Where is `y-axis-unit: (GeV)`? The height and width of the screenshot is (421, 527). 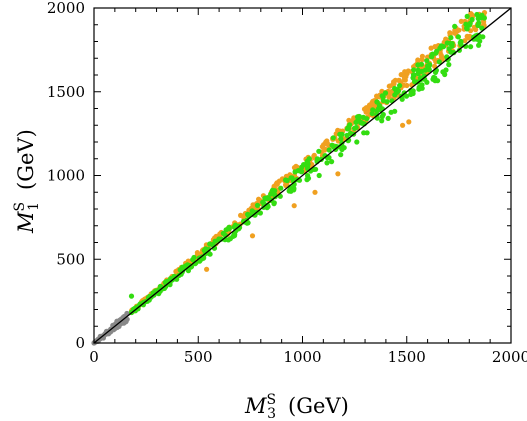 y-axis-unit: (GeV) is located at coordinates (26, 159).